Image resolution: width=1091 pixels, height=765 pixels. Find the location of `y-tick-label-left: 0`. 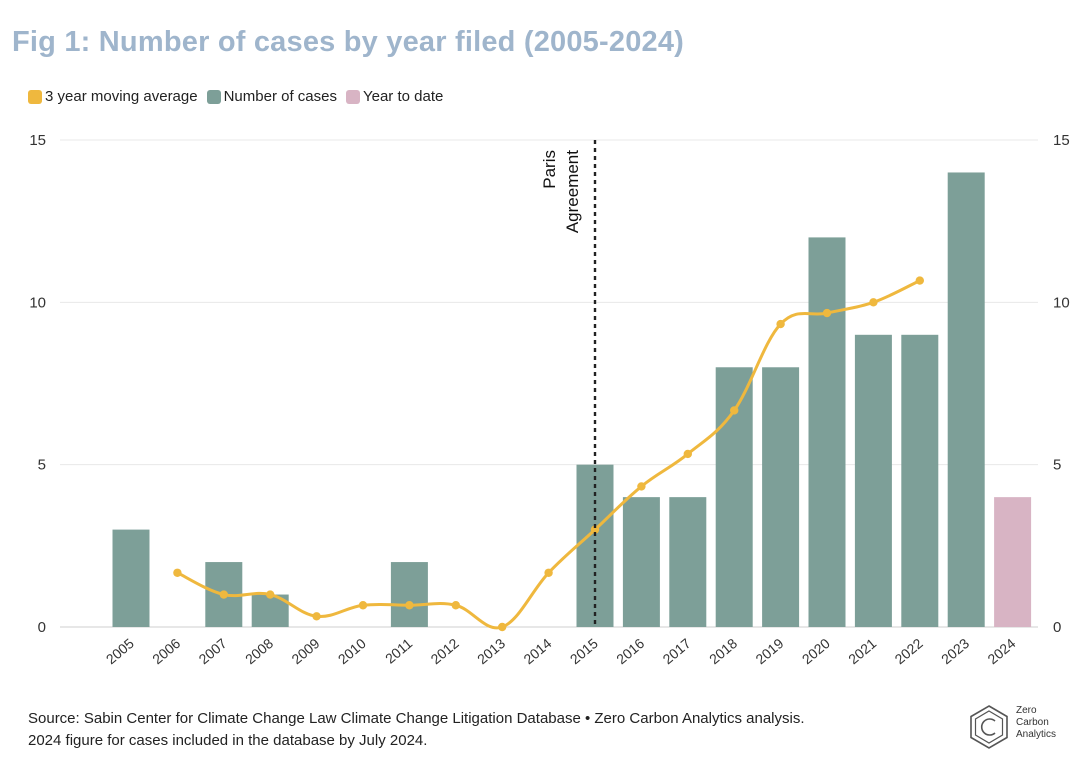

y-tick-label-left: 0 is located at coordinates (42, 627).